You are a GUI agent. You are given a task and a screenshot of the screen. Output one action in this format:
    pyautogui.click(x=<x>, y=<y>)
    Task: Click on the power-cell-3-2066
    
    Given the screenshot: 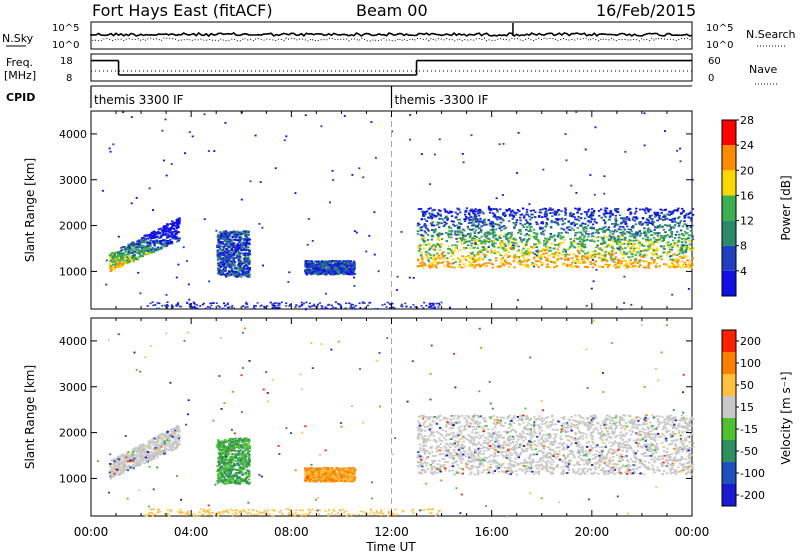 What is the action you would take?
    pyautogui.click(x=633, y=234)
    